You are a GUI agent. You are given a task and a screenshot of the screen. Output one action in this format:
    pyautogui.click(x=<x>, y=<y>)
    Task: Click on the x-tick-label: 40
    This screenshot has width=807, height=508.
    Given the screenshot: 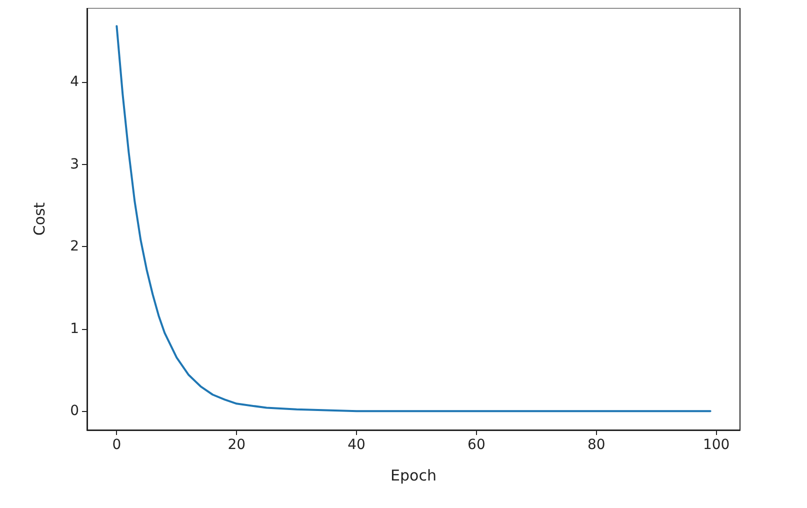 What is the action you would take?
    pyautogui.click(x=357, y=445)
    